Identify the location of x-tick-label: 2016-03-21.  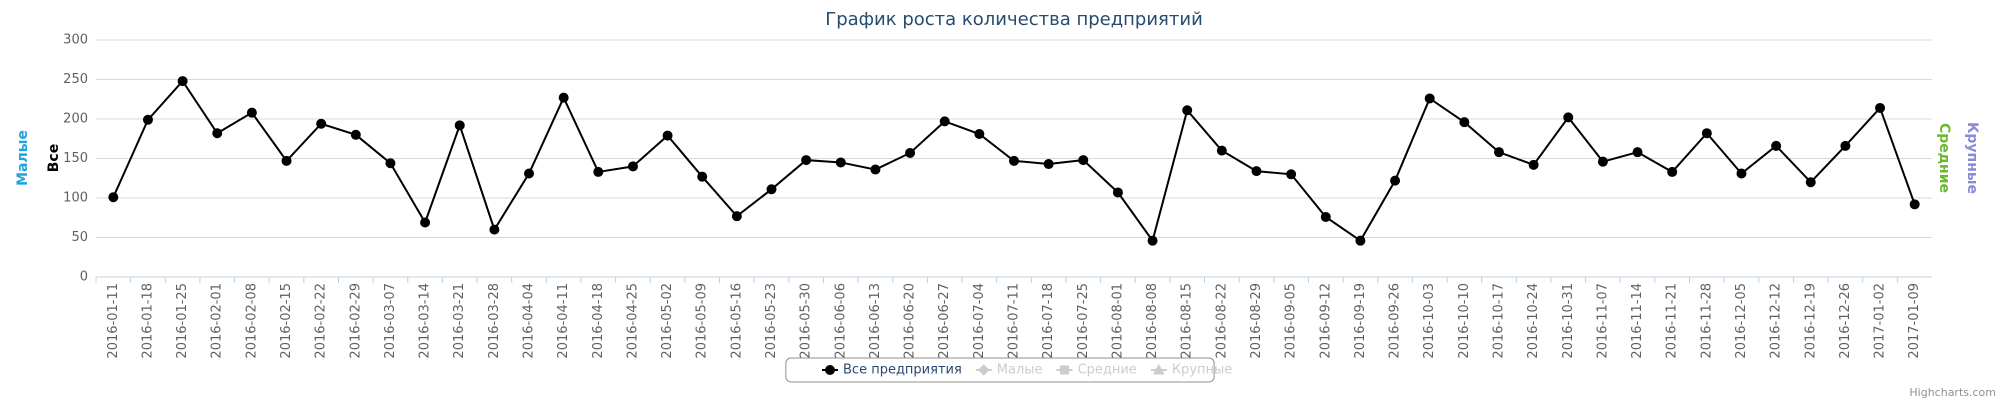
(459, 321).